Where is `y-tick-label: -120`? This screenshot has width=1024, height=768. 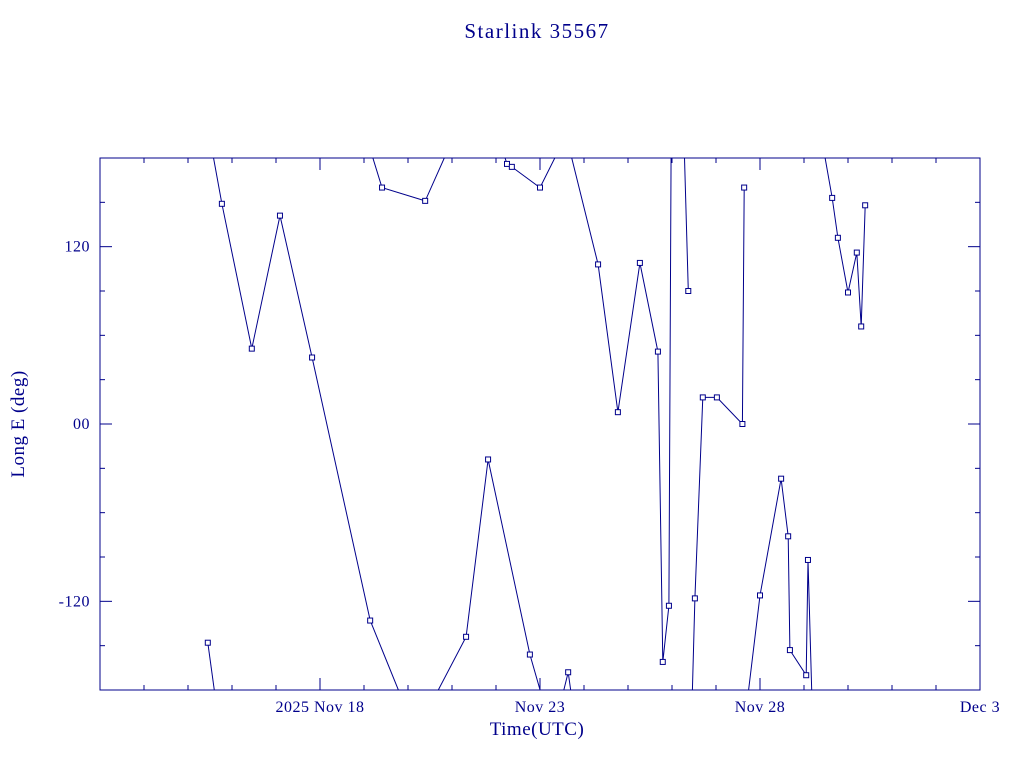
y-tick-label: -120 is located at coordinates (74, 601).